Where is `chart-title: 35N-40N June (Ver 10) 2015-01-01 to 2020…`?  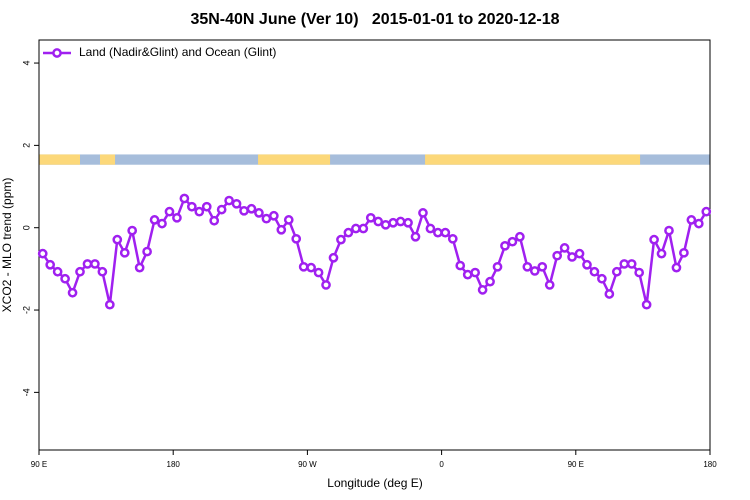 chart-title: 35N-40N June (Ver 10) 2015-01-01 to 2020… is located at coordinates (374, 19).